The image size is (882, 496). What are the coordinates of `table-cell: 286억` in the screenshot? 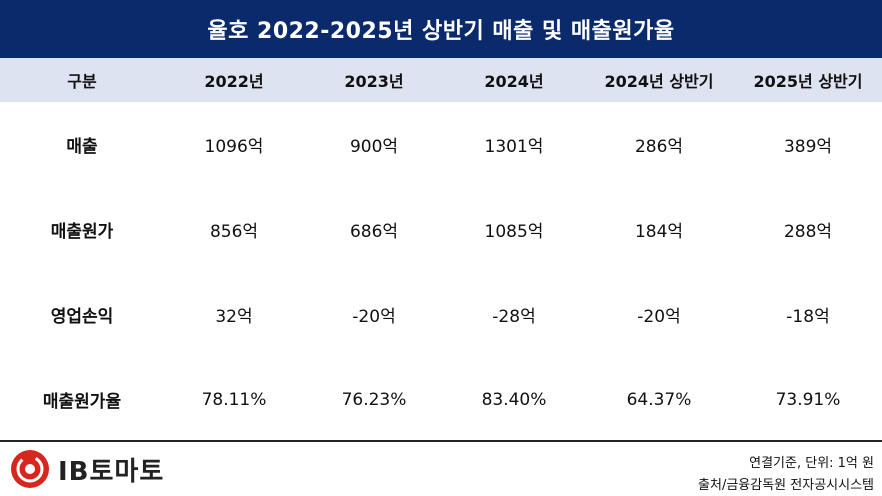 It's located at (659, 147).